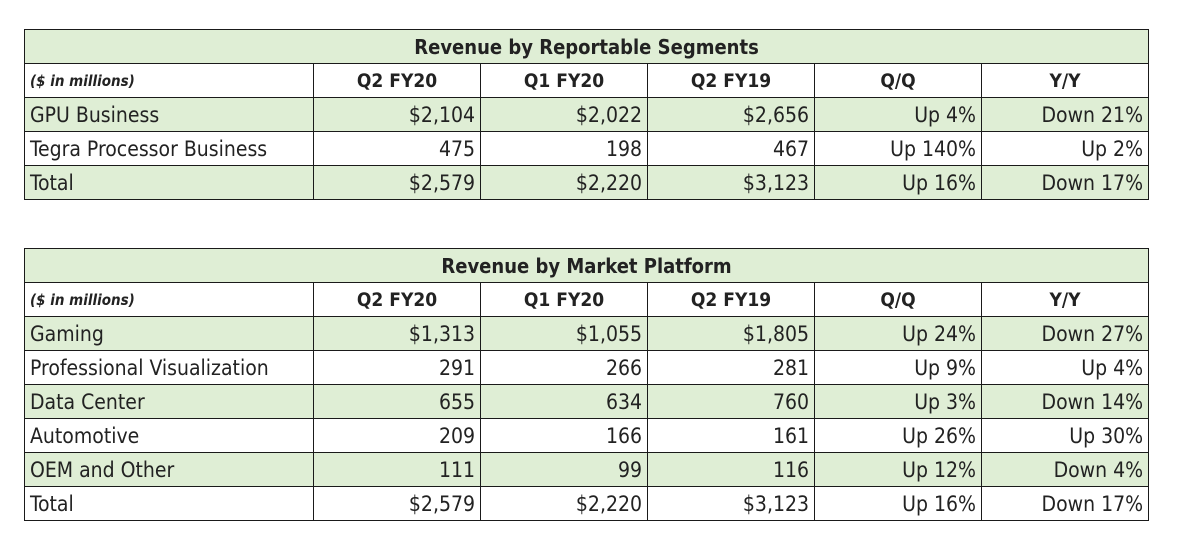  I want to click on cell: Up 3%, so click(898, 401).